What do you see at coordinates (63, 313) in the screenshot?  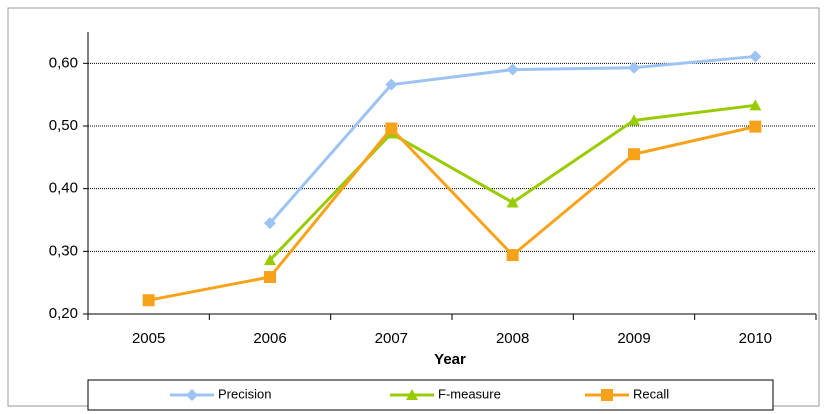 I see `y-tick-label: 0,20` at bounding box center [63, 313].